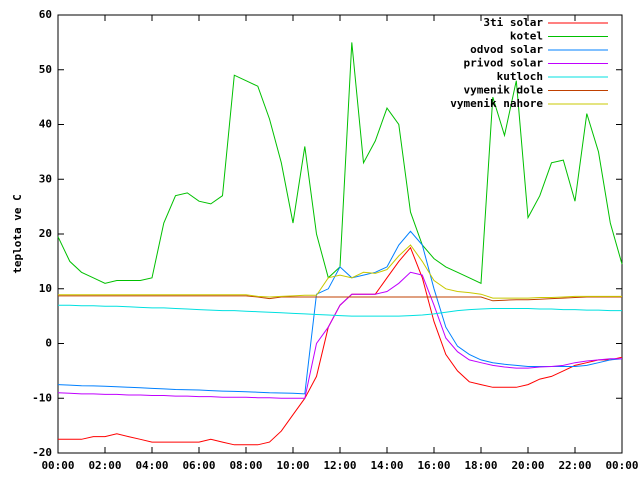 This screenshot has height=480, width=640. What do you see at coordinates (45, 288) in the screenshot?
I see `y-tick-label: 10` at bounding box center [45, 288].